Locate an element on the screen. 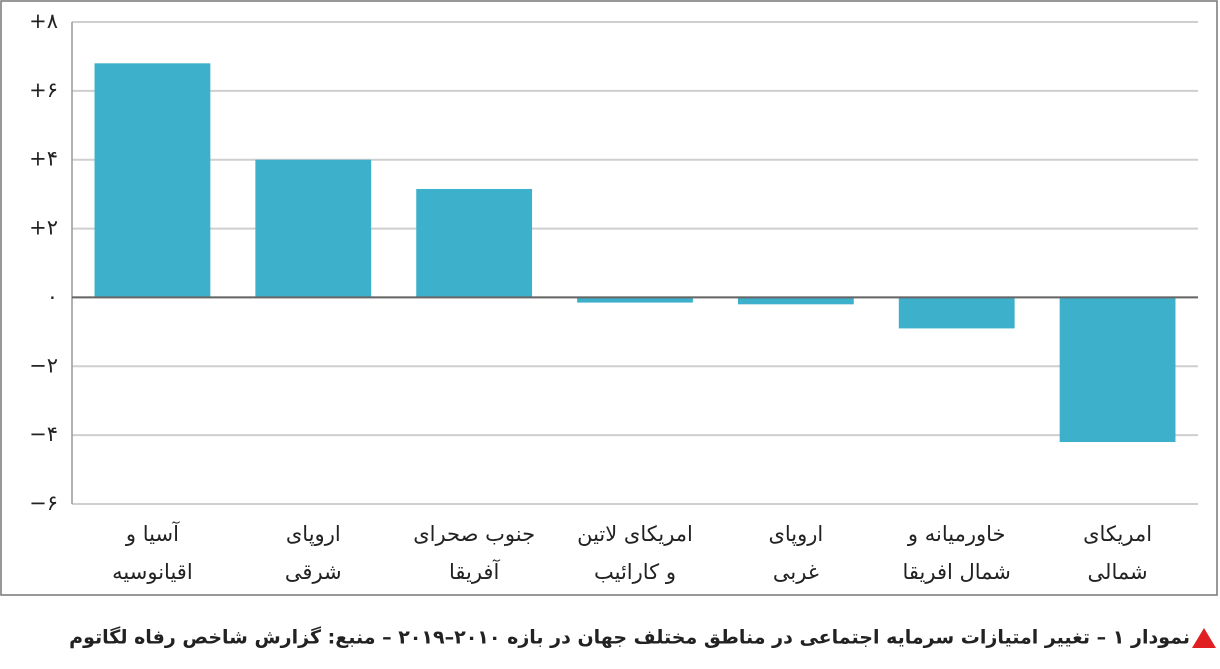  x-tick-label: امریکای is located at coordinates (1117, 534).